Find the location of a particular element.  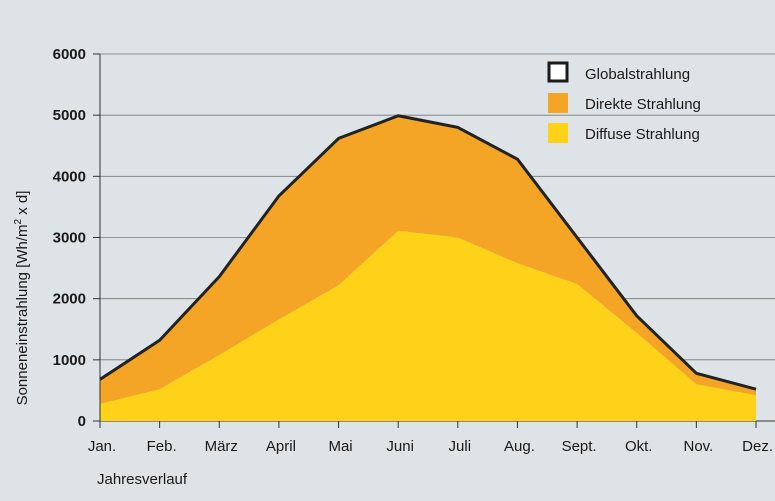

x-tick-label-11: Dez. is located at coordinates (757, 446).